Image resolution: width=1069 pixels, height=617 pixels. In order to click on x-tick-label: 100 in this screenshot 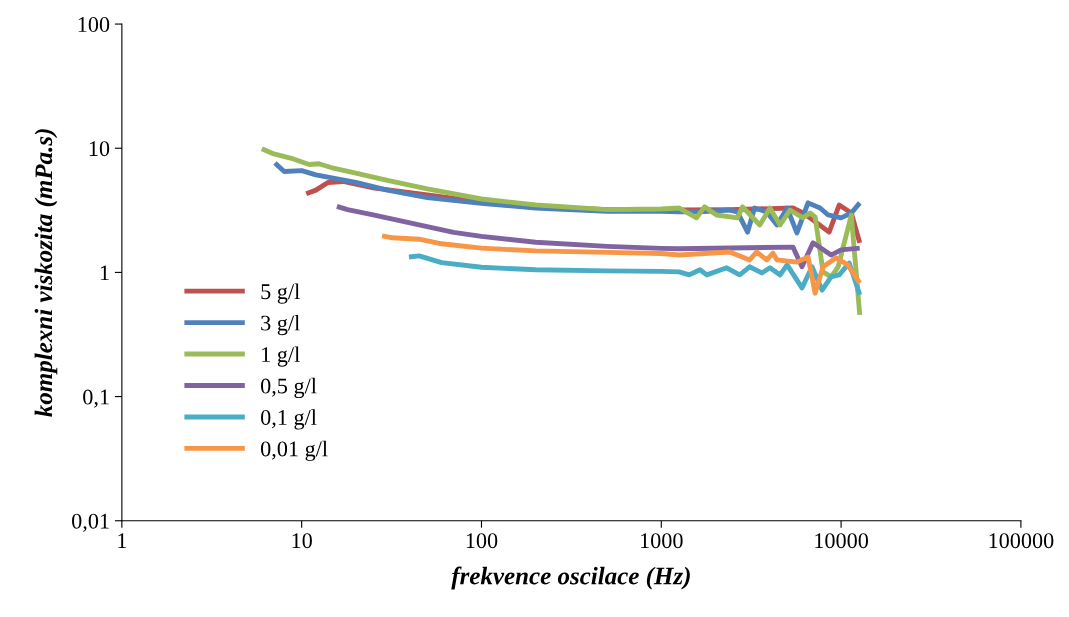, I will do `click(482, 541)`.